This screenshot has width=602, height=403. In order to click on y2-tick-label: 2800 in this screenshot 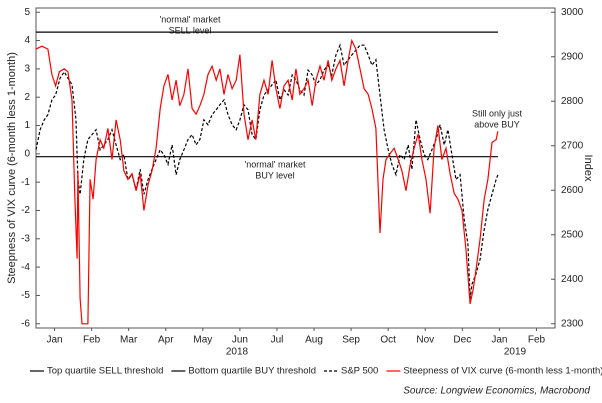, I will do `click(572, 101)`.